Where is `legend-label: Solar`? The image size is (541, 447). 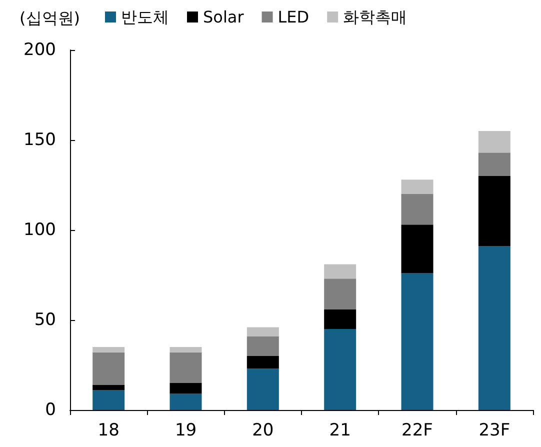
legend-label: Solar is located at coordinates (223, 17).